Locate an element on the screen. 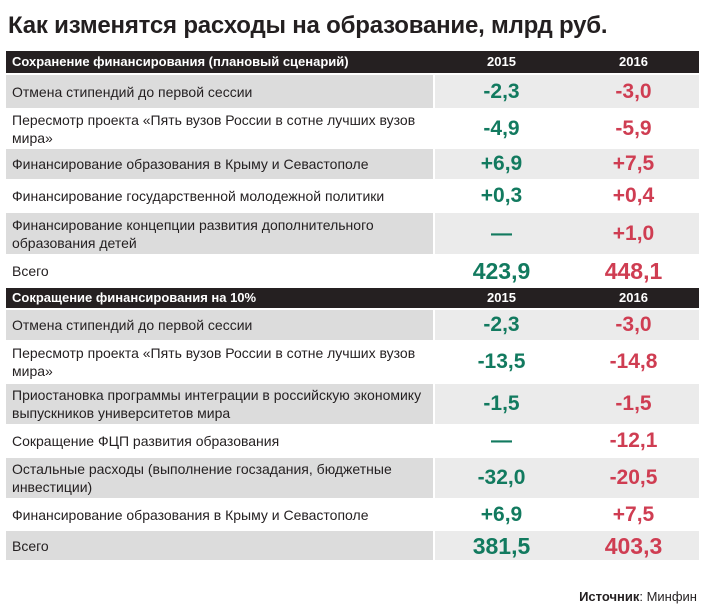 The height and width of the screenshot is (608, 705). value-2016: -14,8 is located at coordinates (633, 362).